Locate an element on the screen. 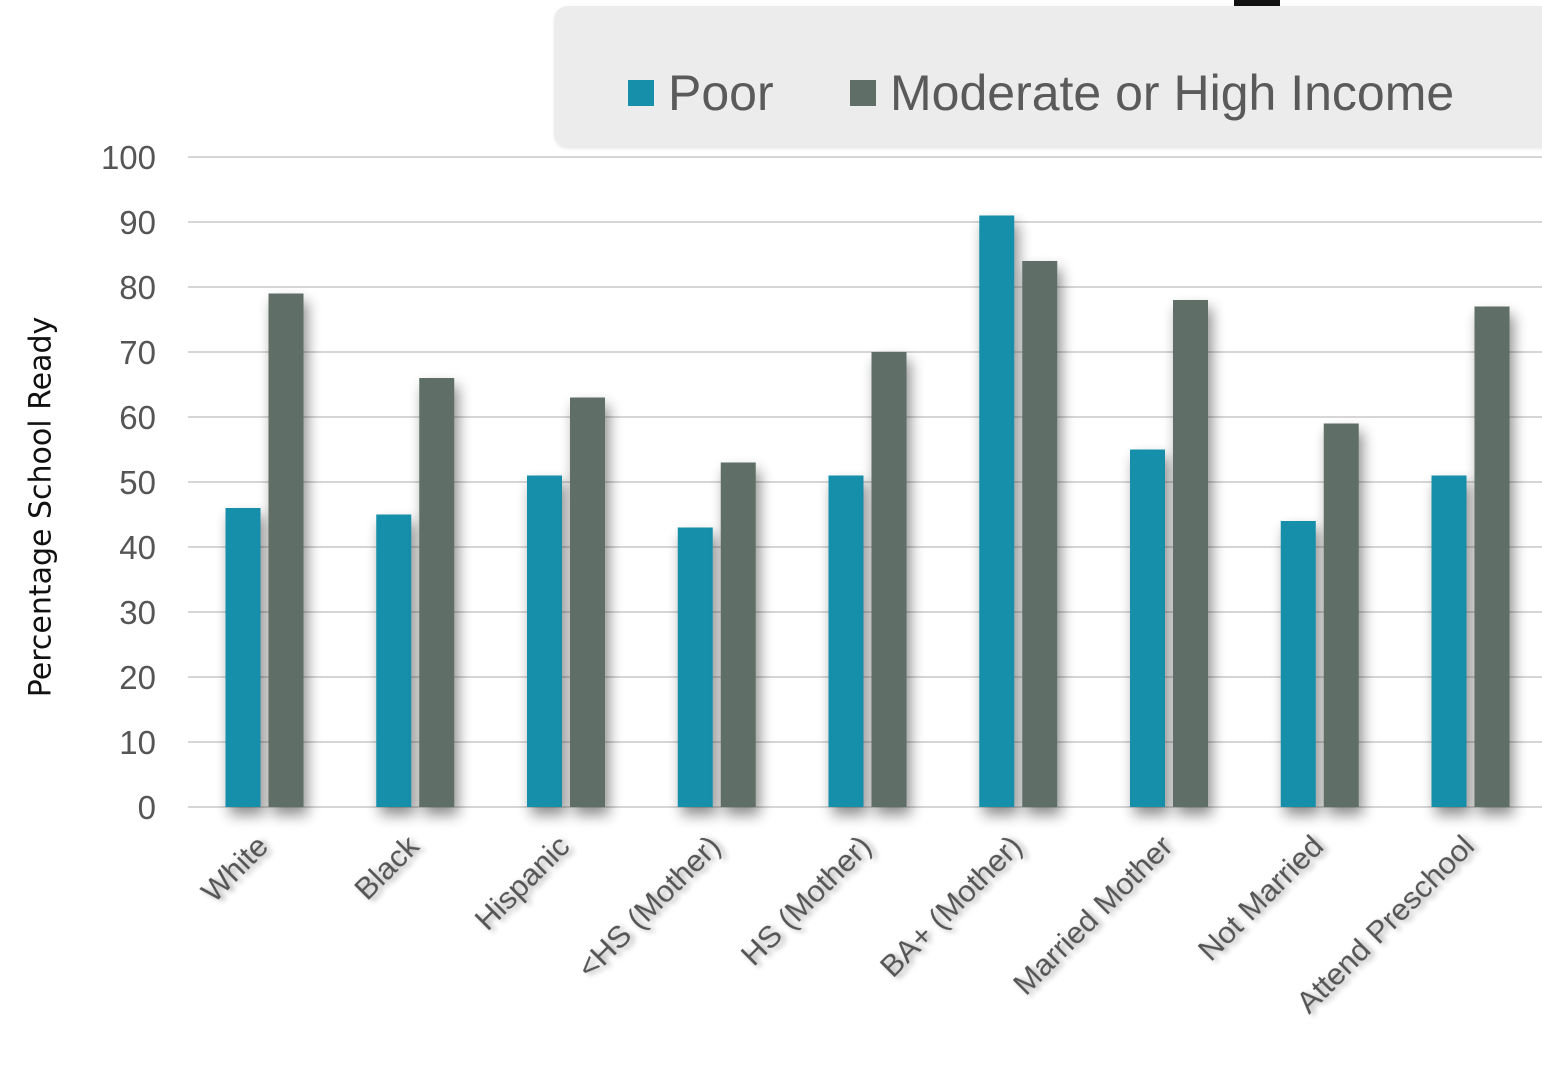 The height and width of the screenshot is (1073, 1542). bar-moderate-or-high-income-black is located at coordinates (437, 592).